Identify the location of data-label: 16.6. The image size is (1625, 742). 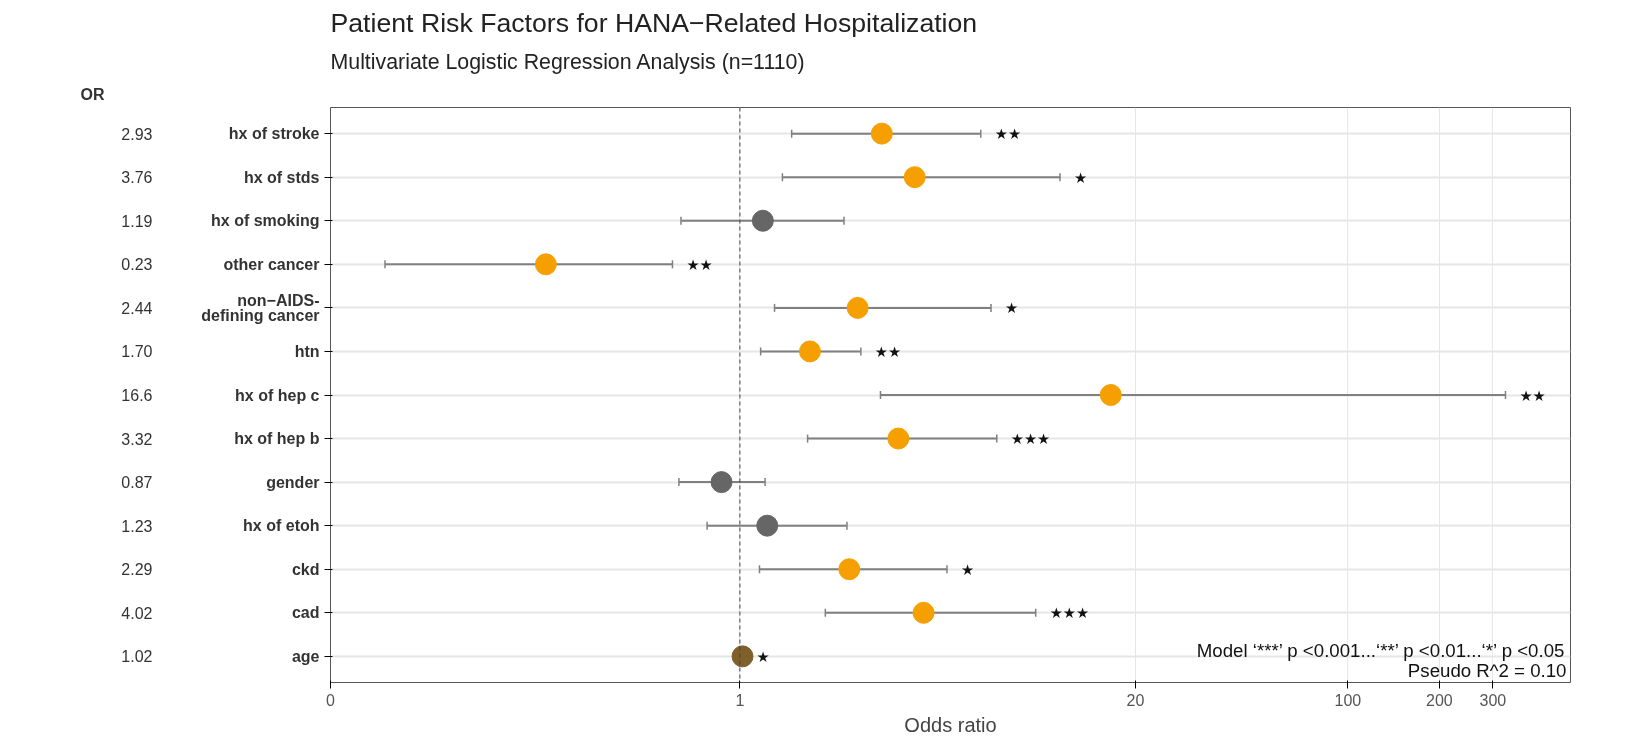
(137, 395).